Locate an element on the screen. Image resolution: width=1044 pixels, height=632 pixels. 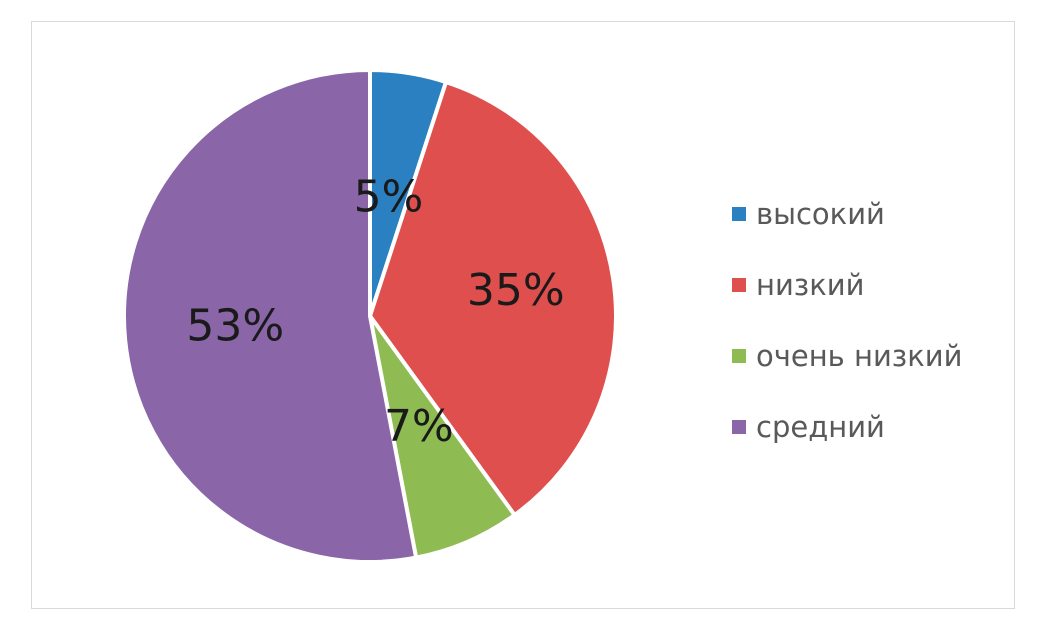
slice-label-1: 35% is located at coordinates (516, 290).